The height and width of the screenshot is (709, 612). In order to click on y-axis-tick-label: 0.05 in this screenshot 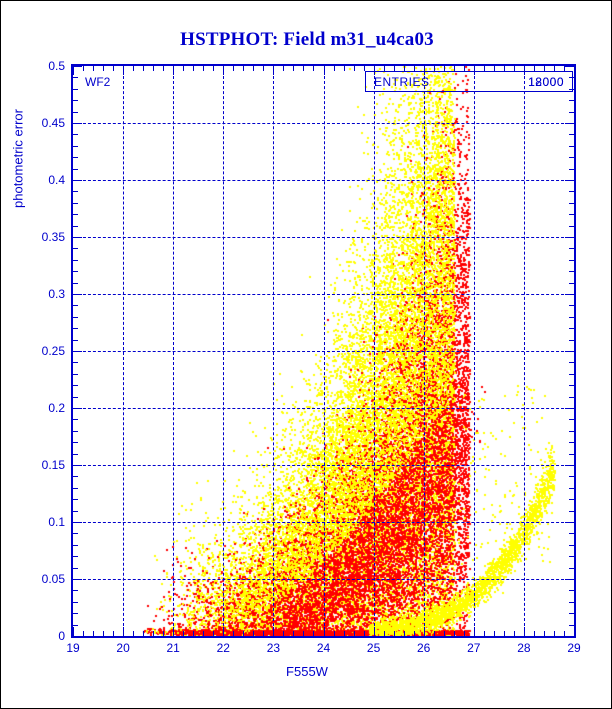, I will do `click(53, 579)`.